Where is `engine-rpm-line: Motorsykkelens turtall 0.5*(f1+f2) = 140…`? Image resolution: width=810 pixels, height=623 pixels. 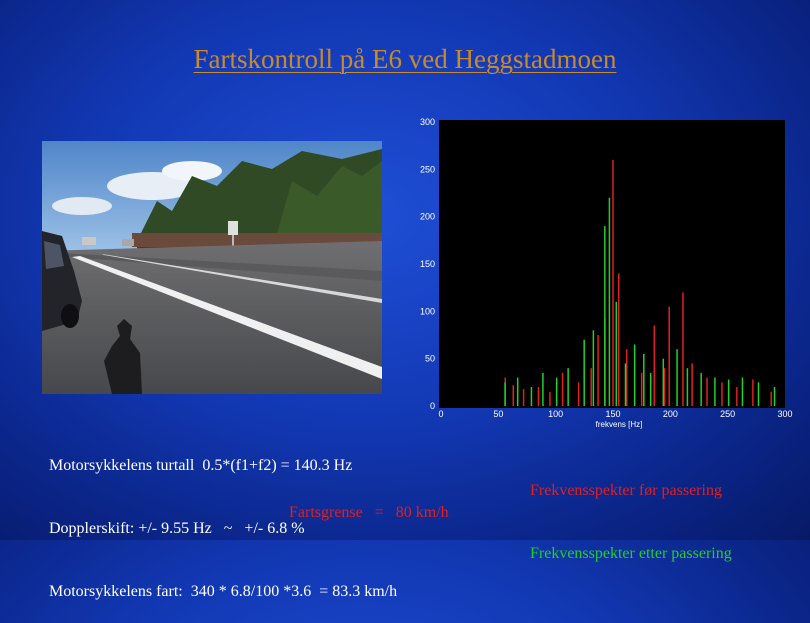 engine-rpm-line: Motorsykkelens turtall 0.5*(f1+f2) = 140… is located at coordinates (201, 465).